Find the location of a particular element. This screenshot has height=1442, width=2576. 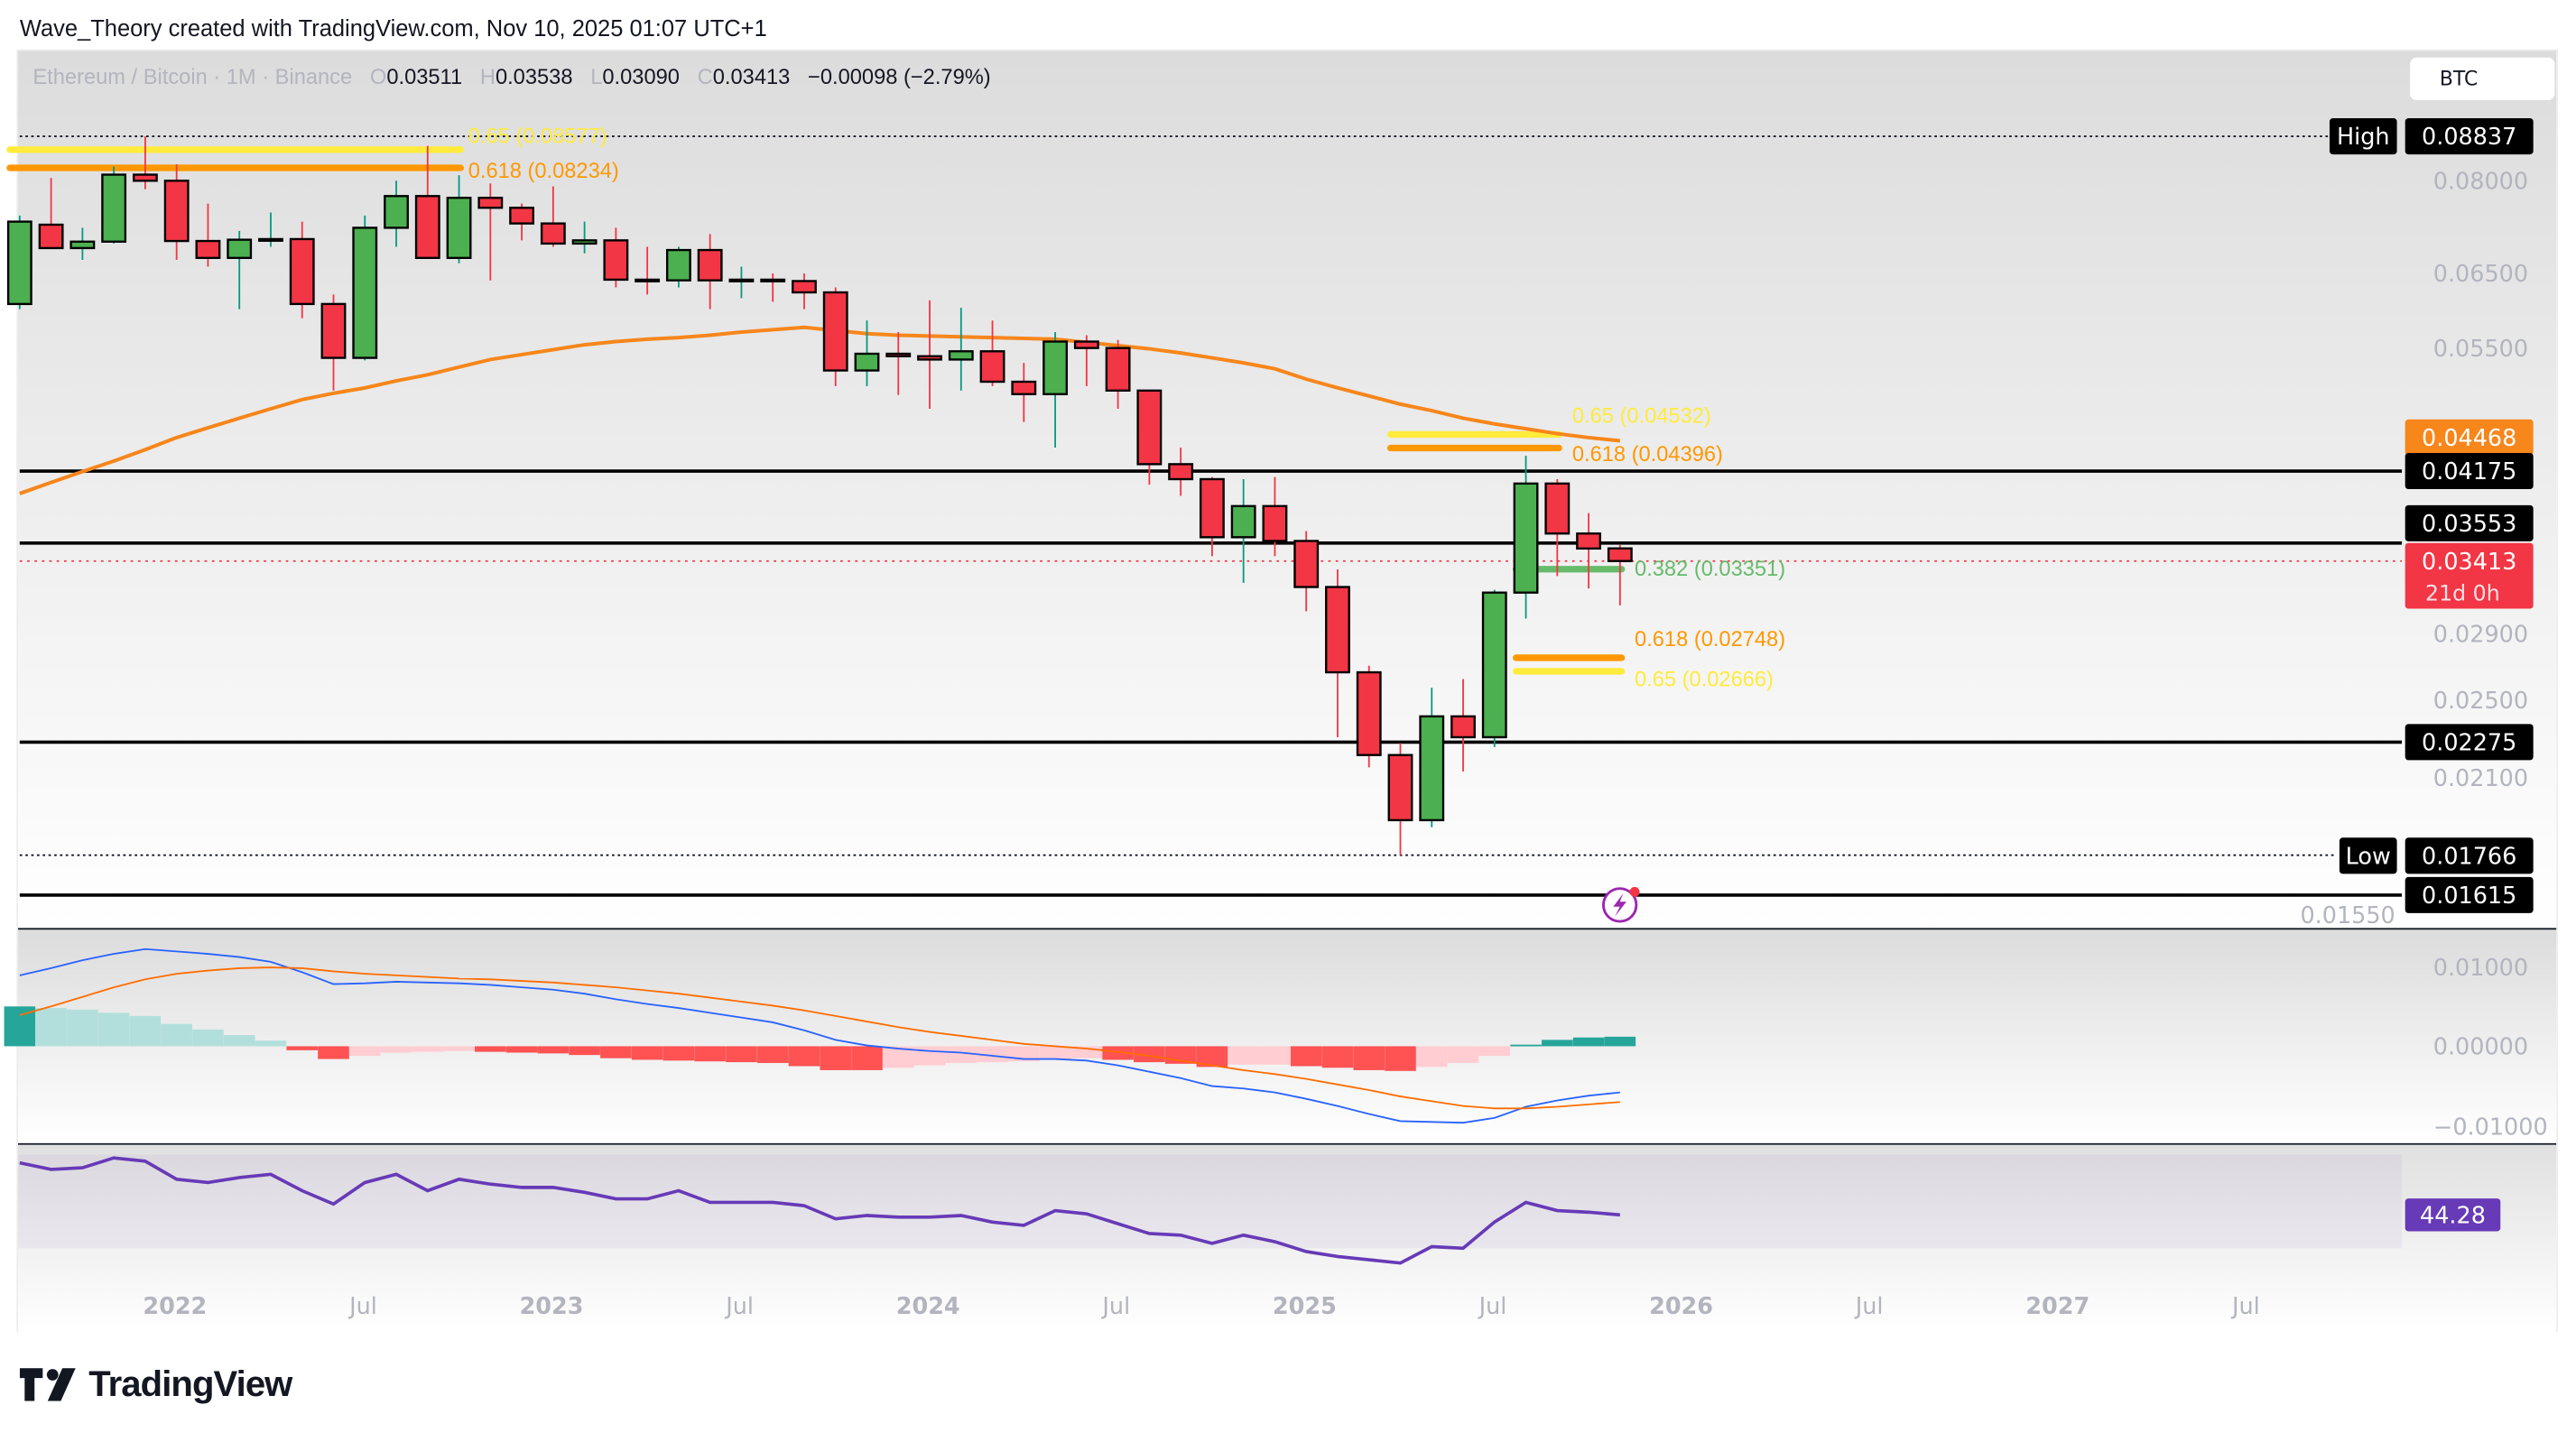

ema-price-tag: 0.04468 is located at coordinates (2469, 438).